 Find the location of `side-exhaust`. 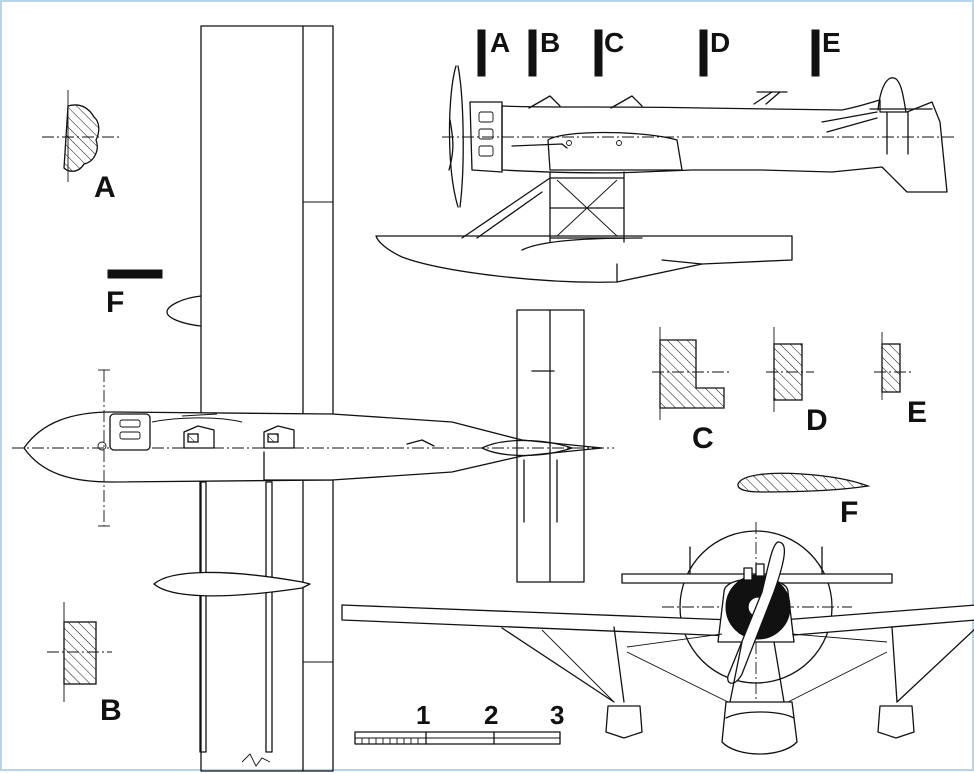

side-exhaust is located at coordinates (539, 146).